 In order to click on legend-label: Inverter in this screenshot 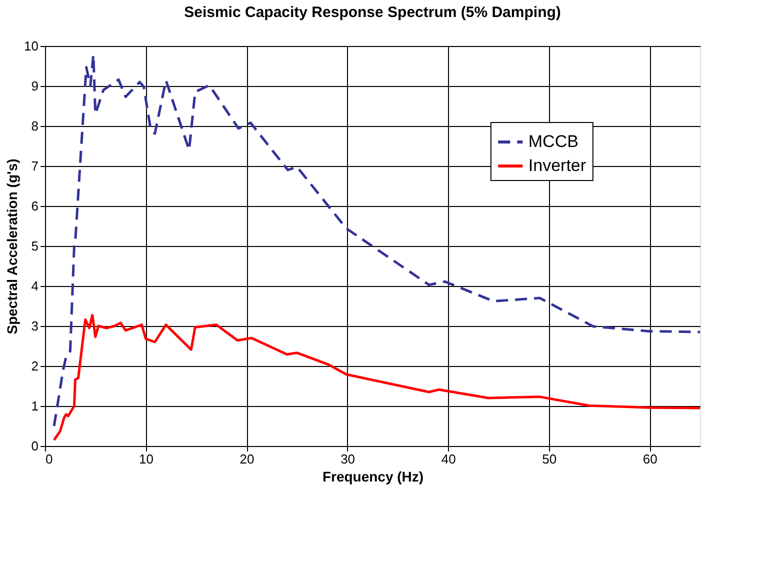, I will do `click(557, 165)`.